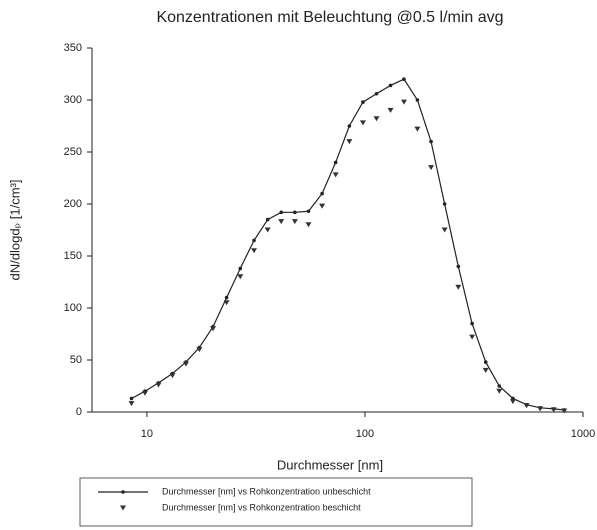 The height and width of the screenshot is (530, 597). Describe the element at coordinates (365, 434) in the screenshot. I see `x-tick-label: 100` at that location.